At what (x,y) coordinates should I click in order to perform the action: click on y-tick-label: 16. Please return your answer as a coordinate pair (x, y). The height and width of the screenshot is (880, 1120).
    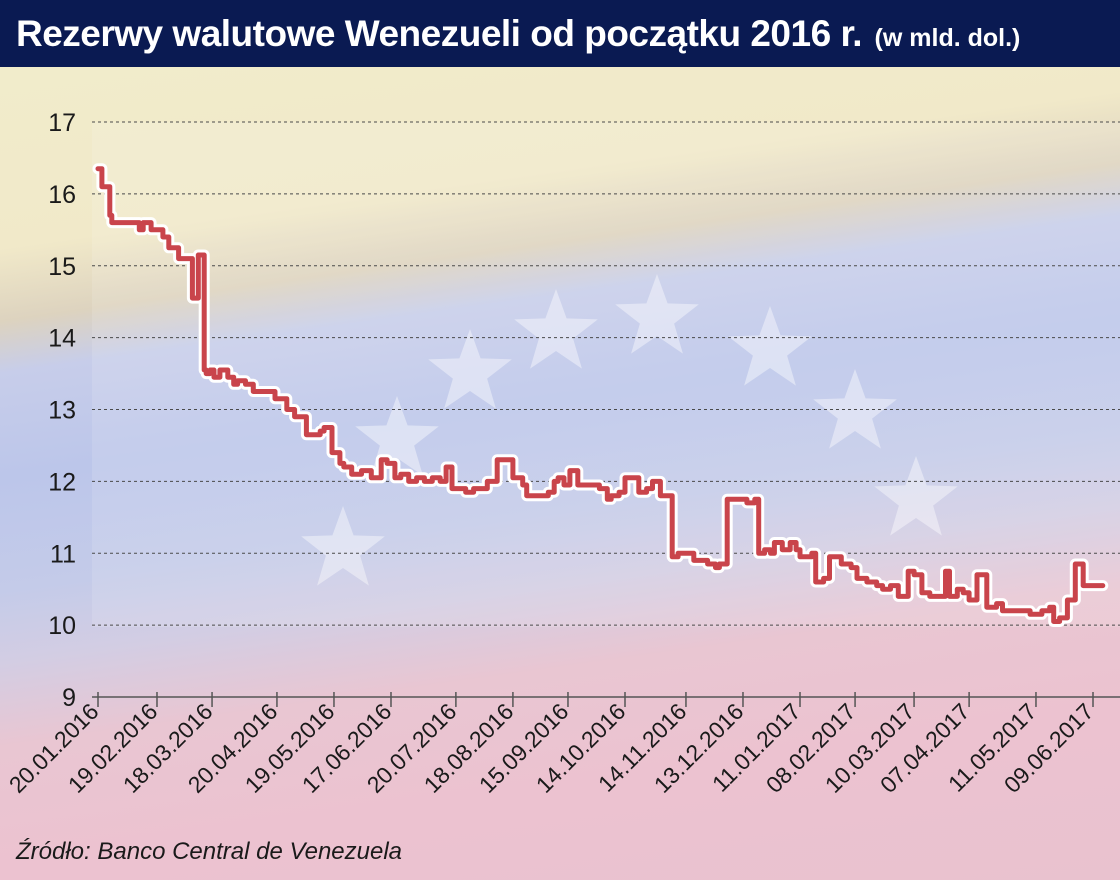
    Looking at the image, I should click on (62, 195).